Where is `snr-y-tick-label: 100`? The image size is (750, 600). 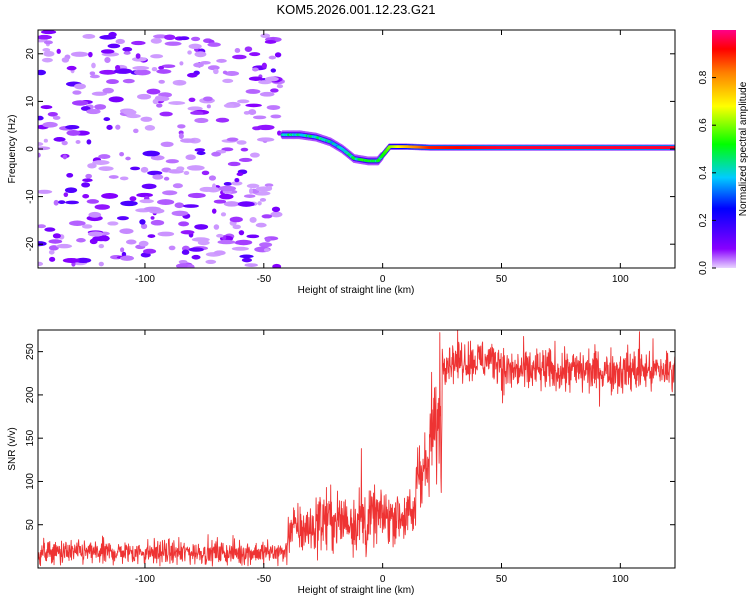 snr-y-tick-label: 100 is located at coordinates (30, 481).